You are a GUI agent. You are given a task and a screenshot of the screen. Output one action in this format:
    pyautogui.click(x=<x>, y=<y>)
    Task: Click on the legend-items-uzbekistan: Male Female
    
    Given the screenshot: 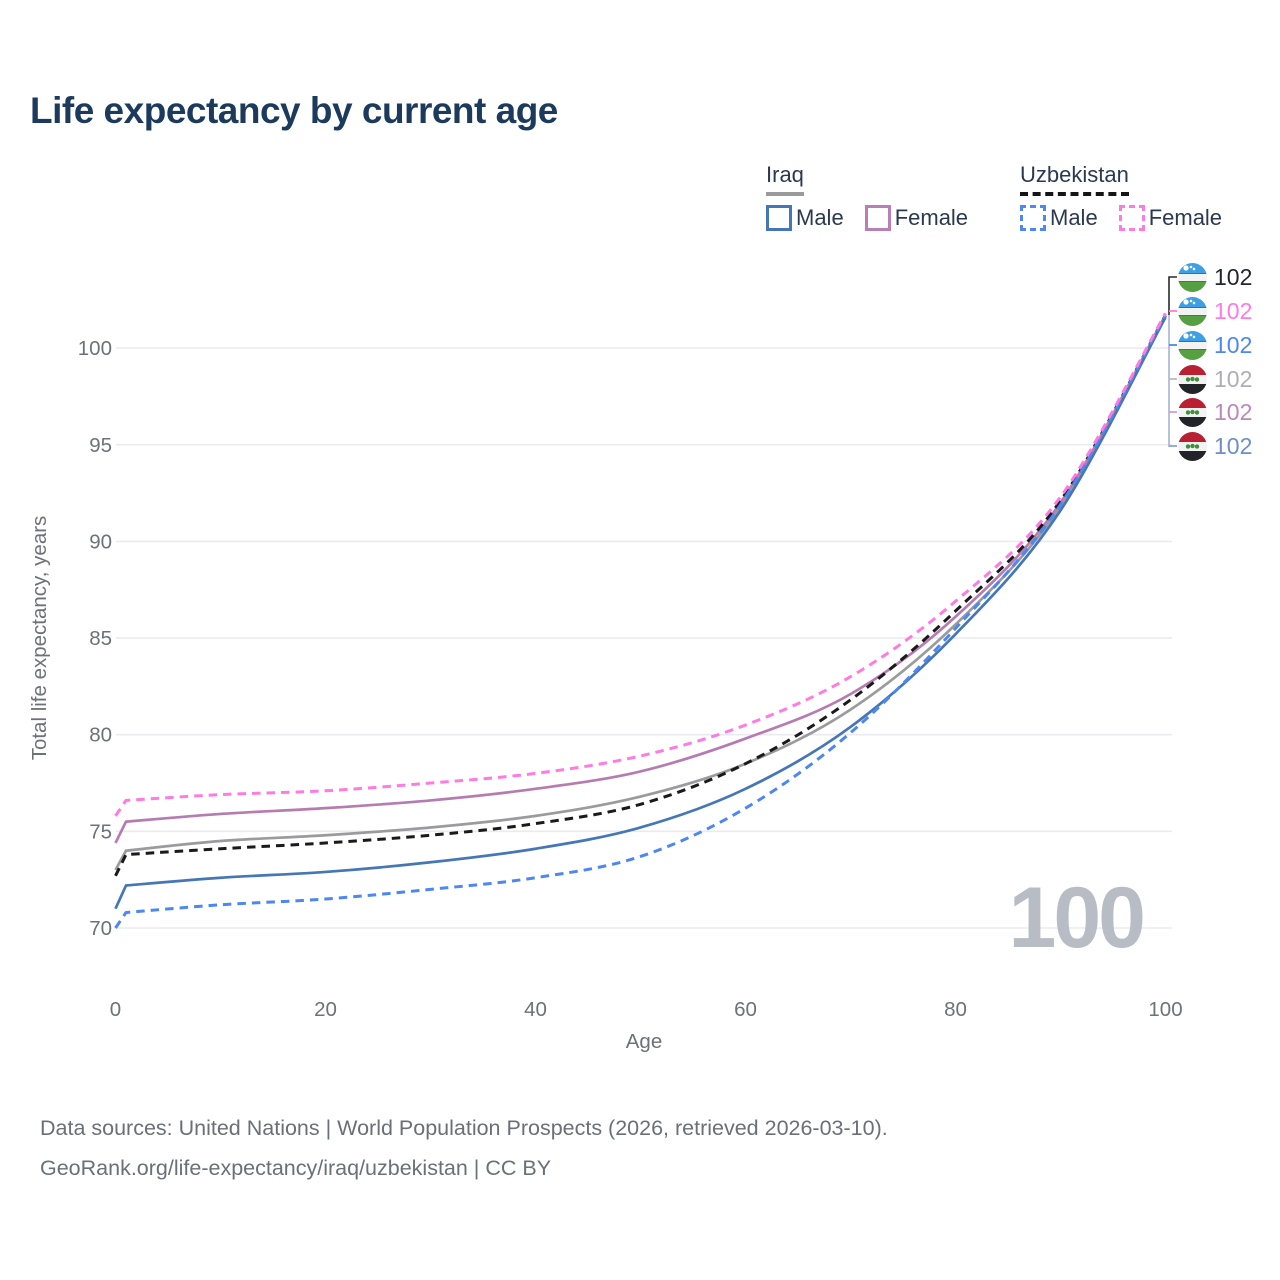 What is the action you would take?
    pyautogui.click(x=1121, y=218)
    